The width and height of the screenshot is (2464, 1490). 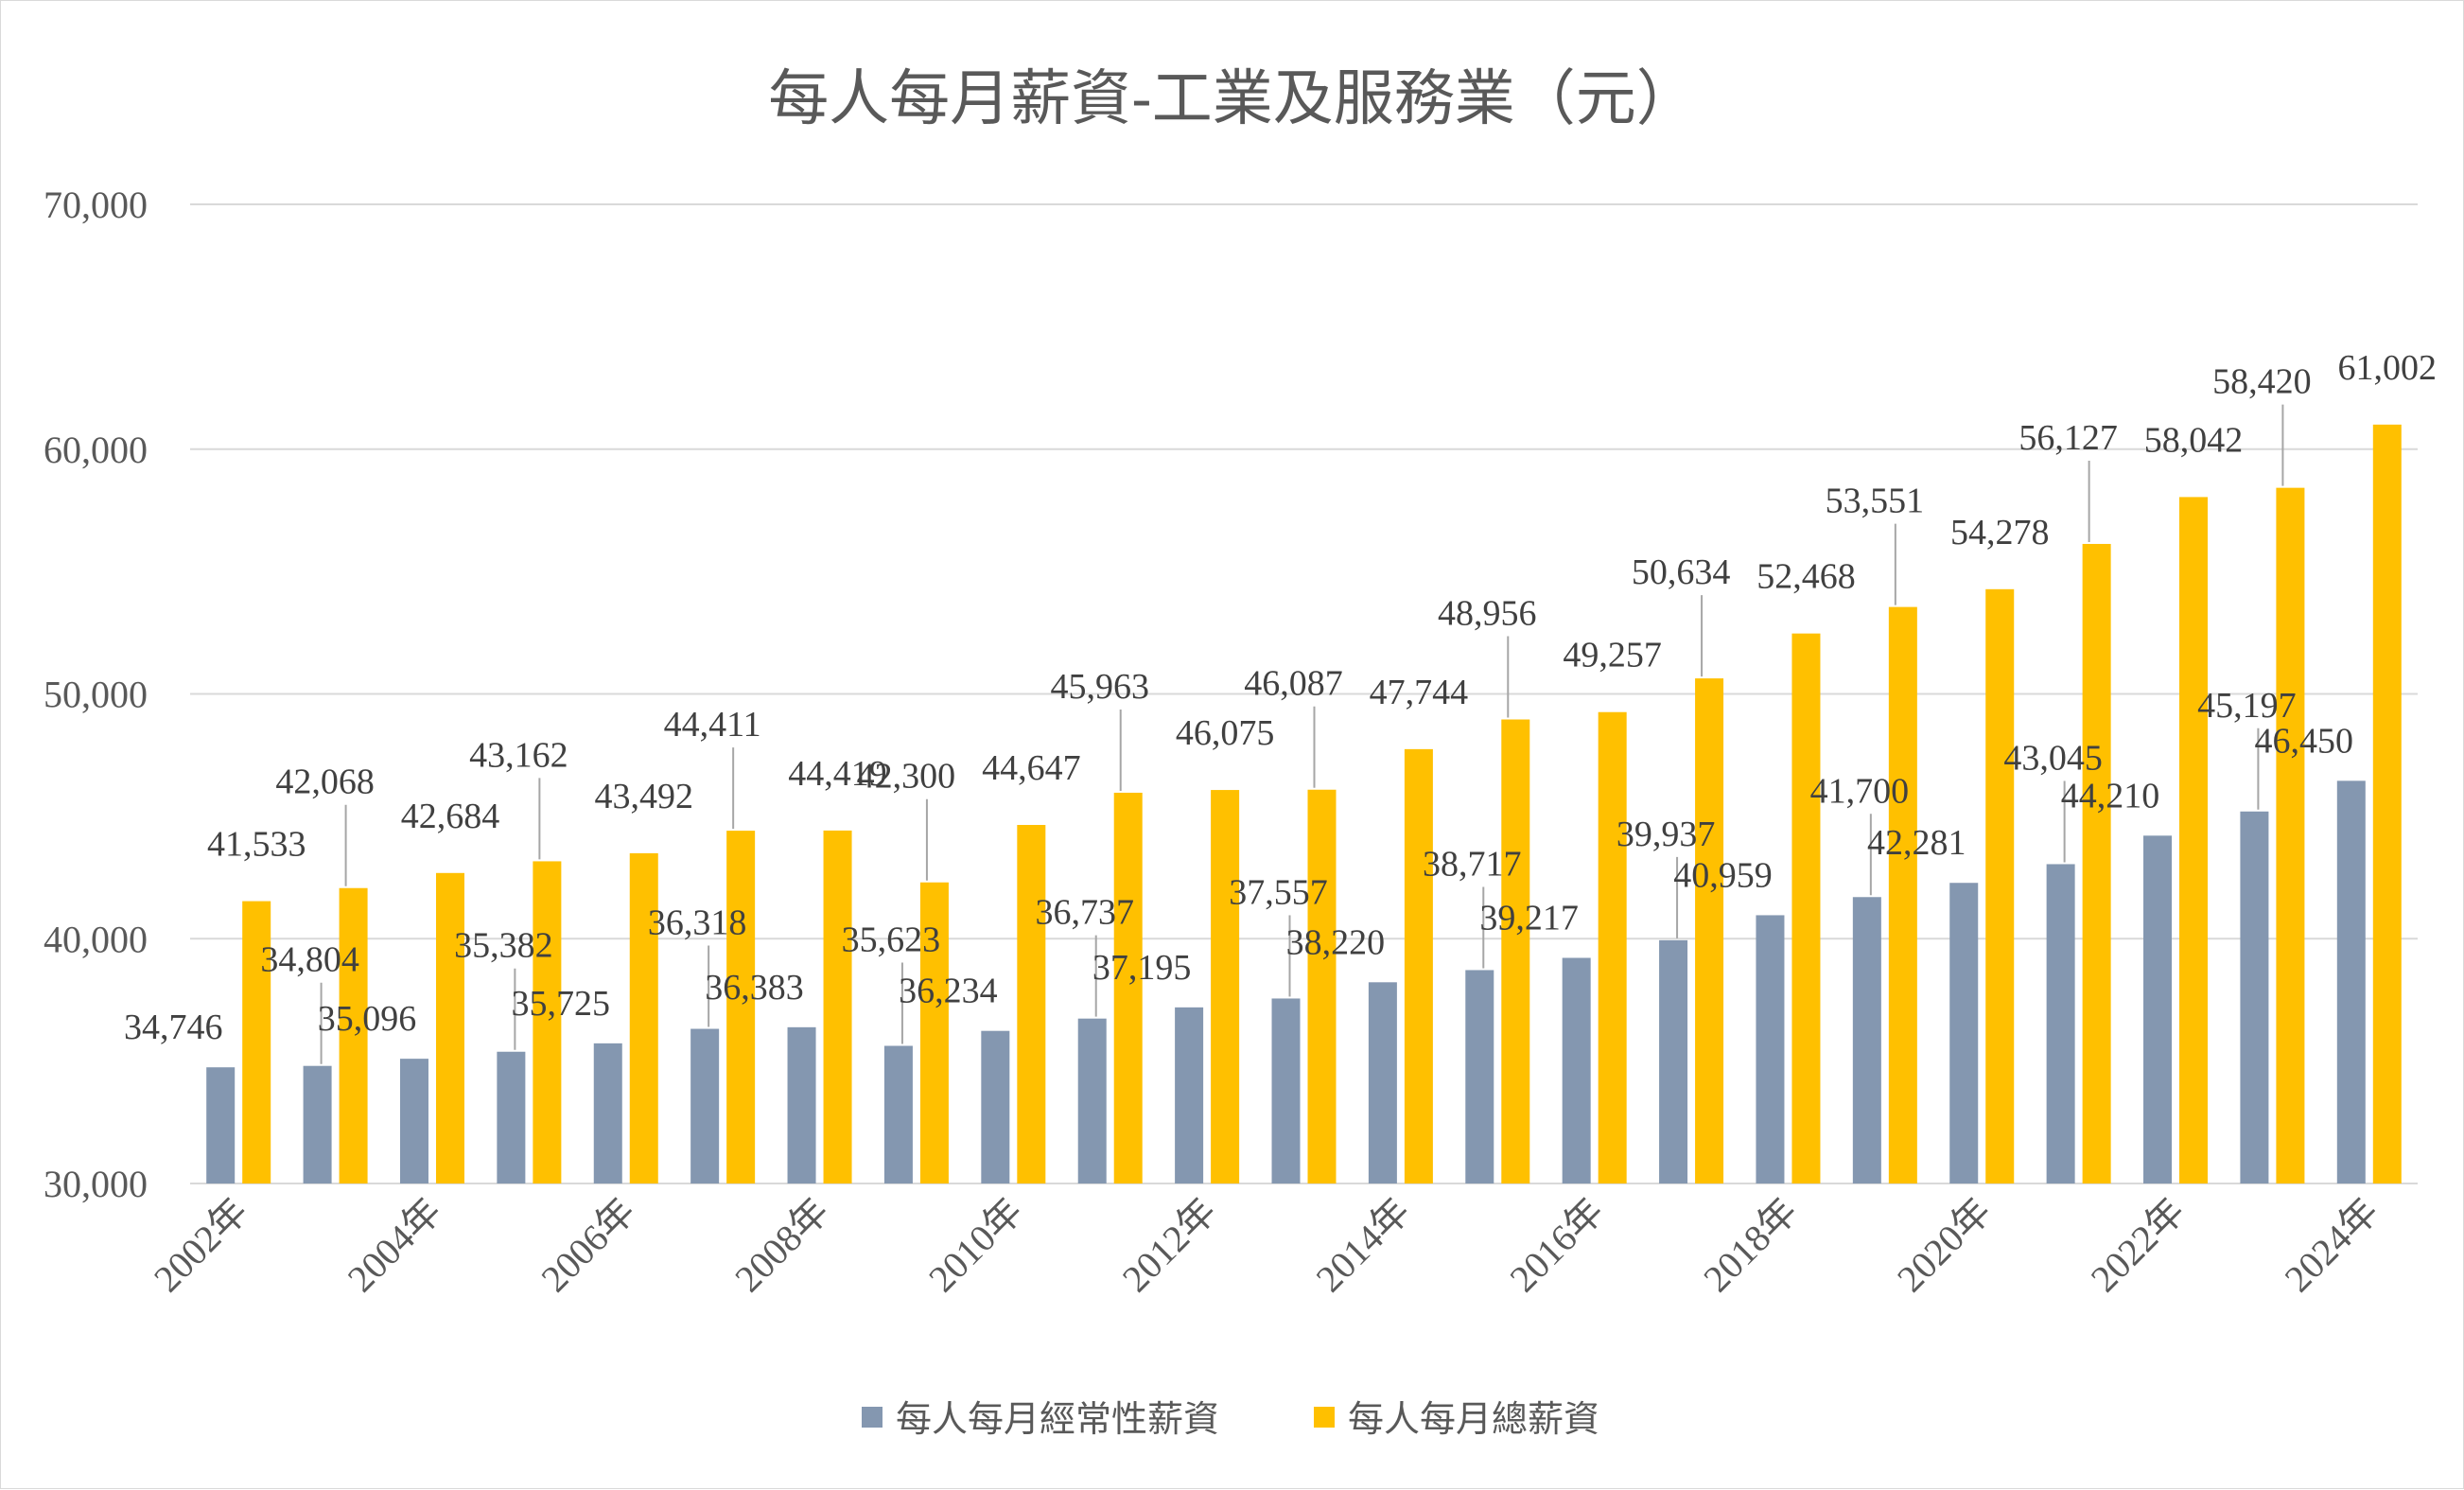 I want to click on data-label-total-wage: 46,075, so click(x=1225, y=733).